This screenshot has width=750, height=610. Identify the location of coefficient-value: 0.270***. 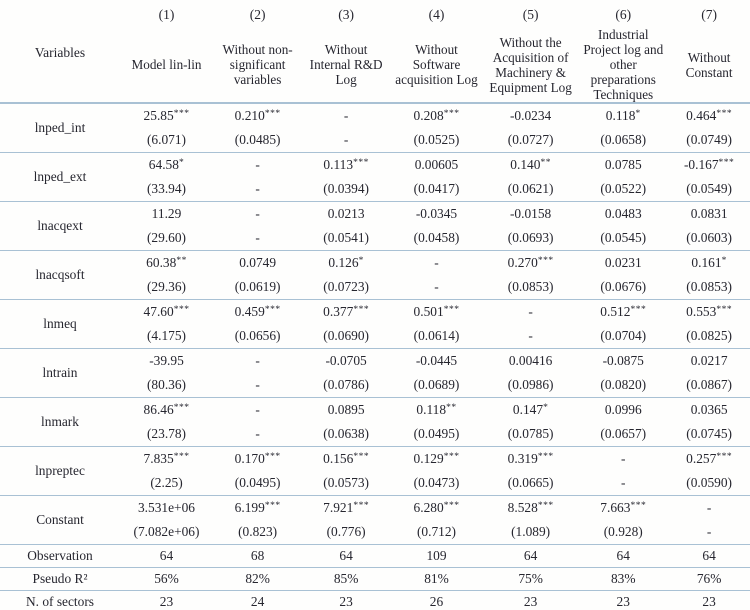
(530, 263).